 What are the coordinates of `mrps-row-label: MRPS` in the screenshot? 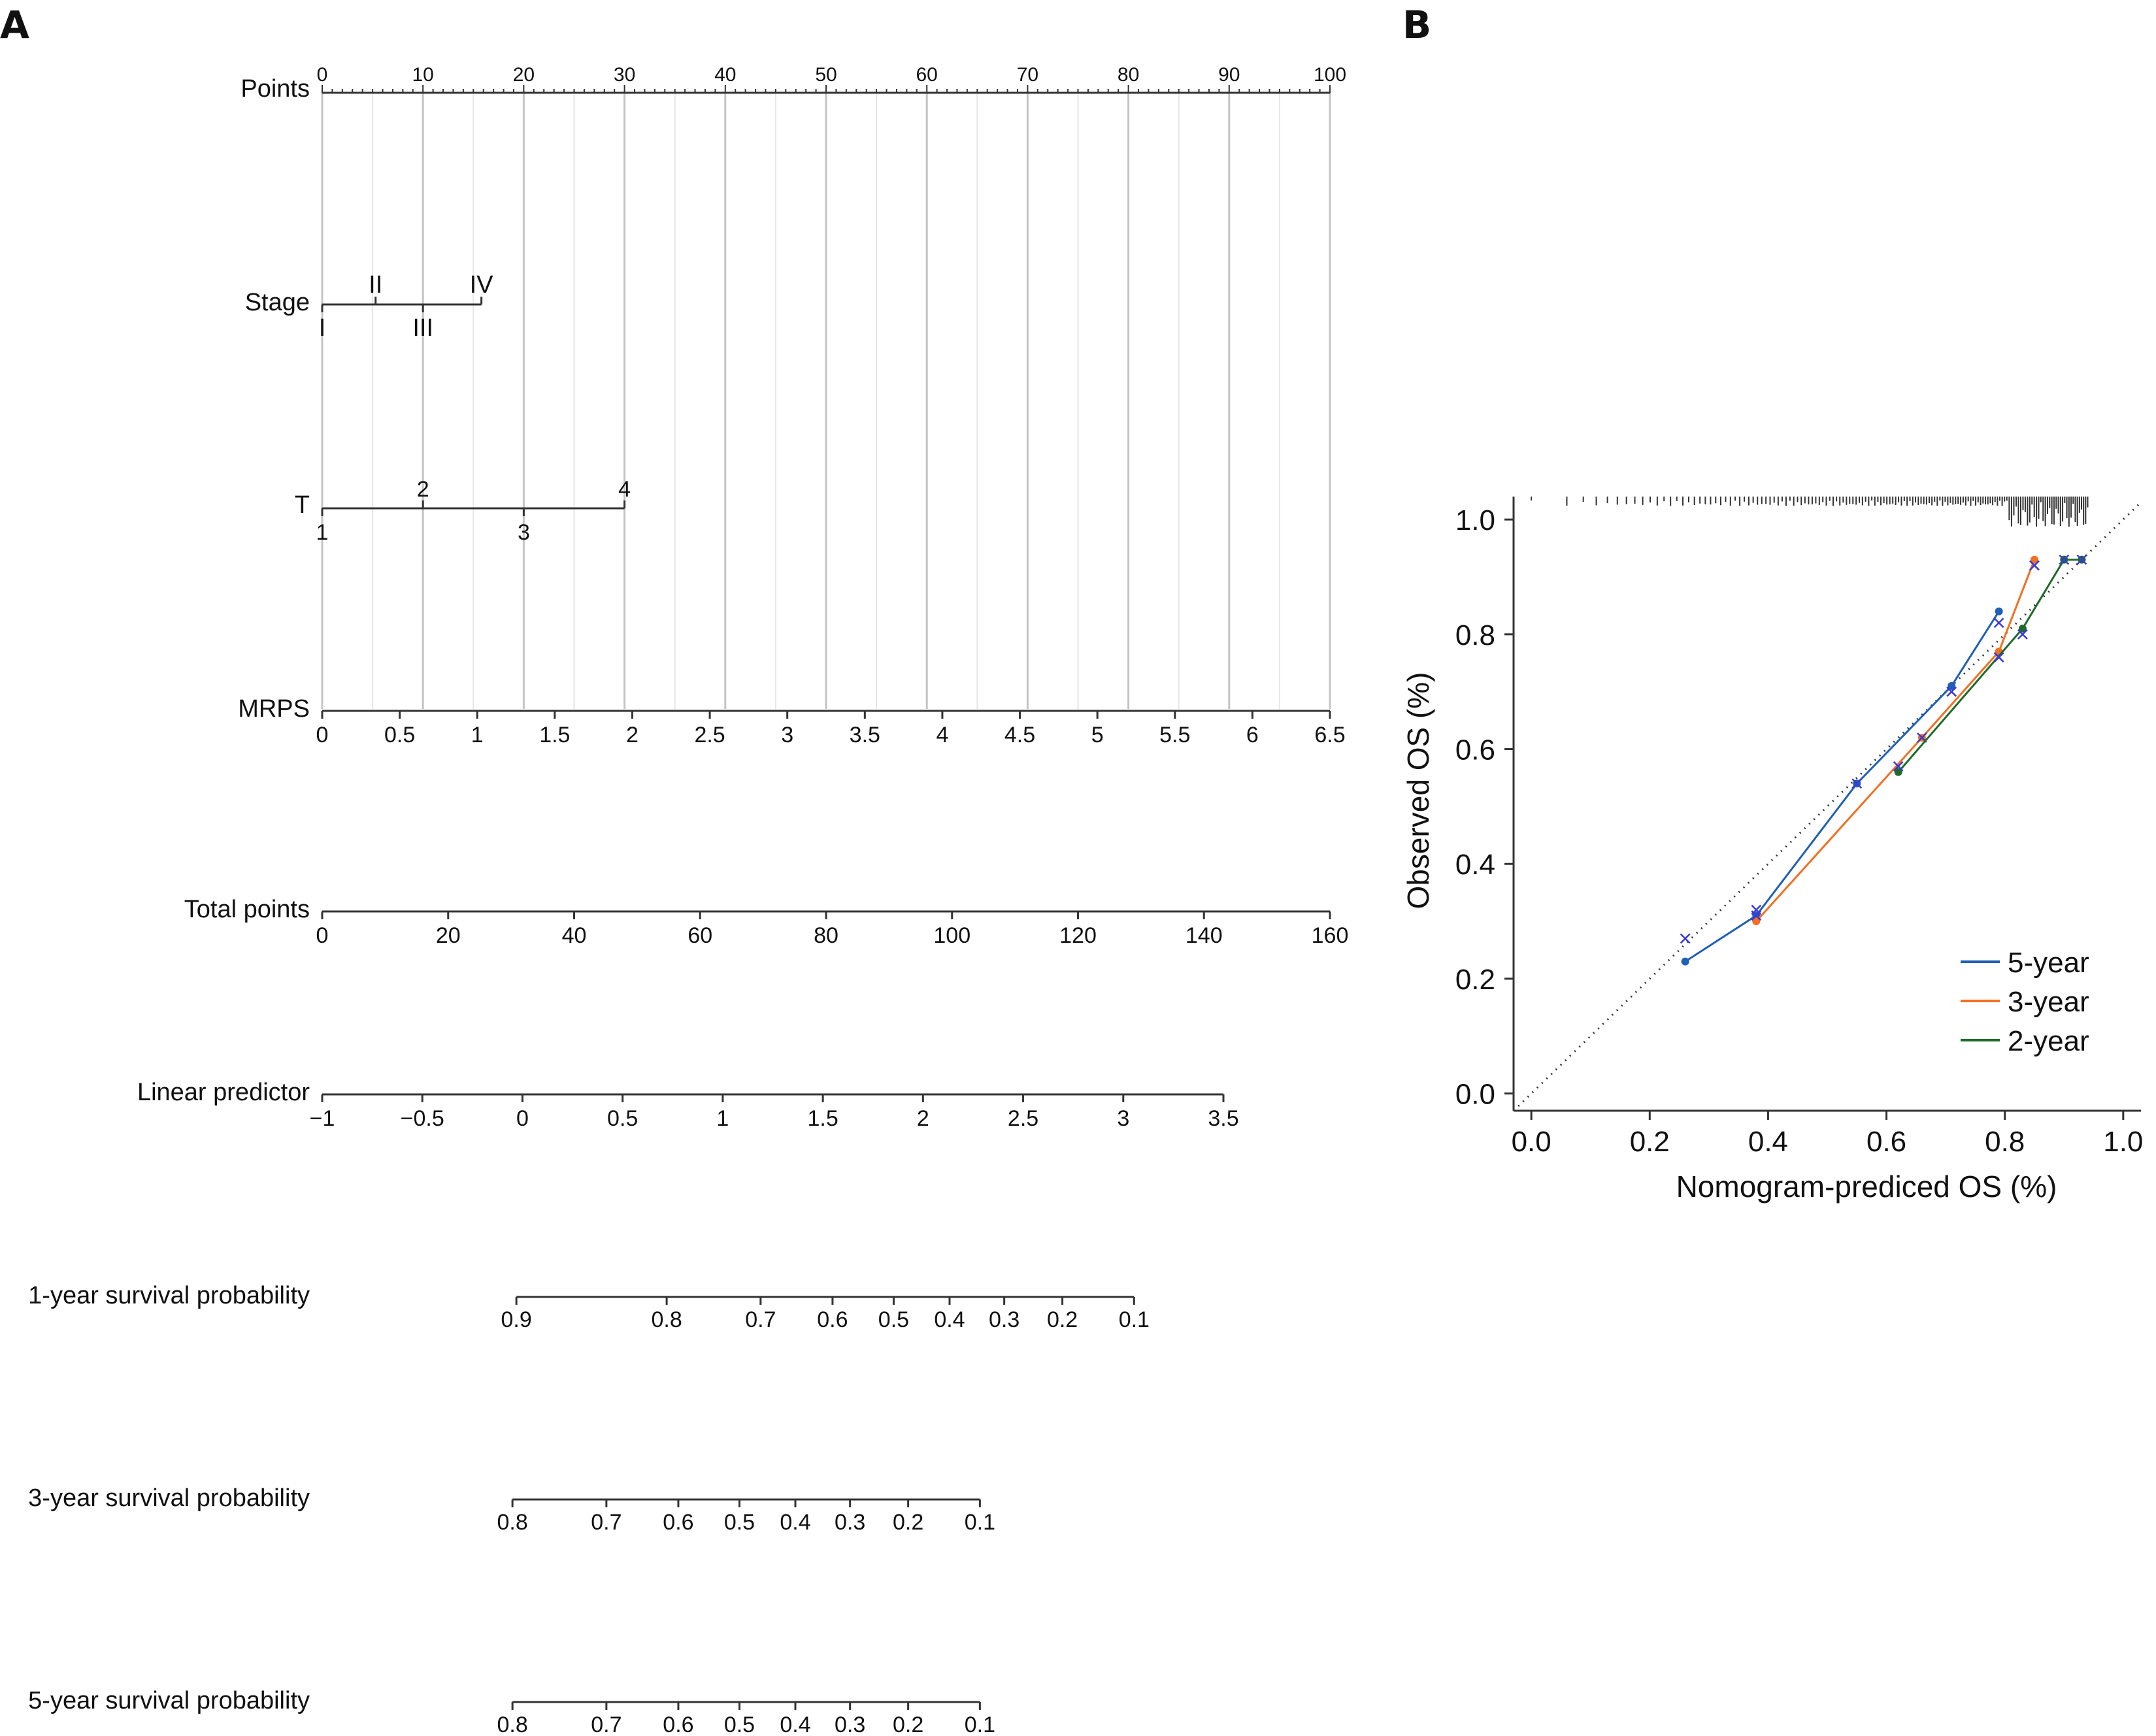 It's located at (274, 709).